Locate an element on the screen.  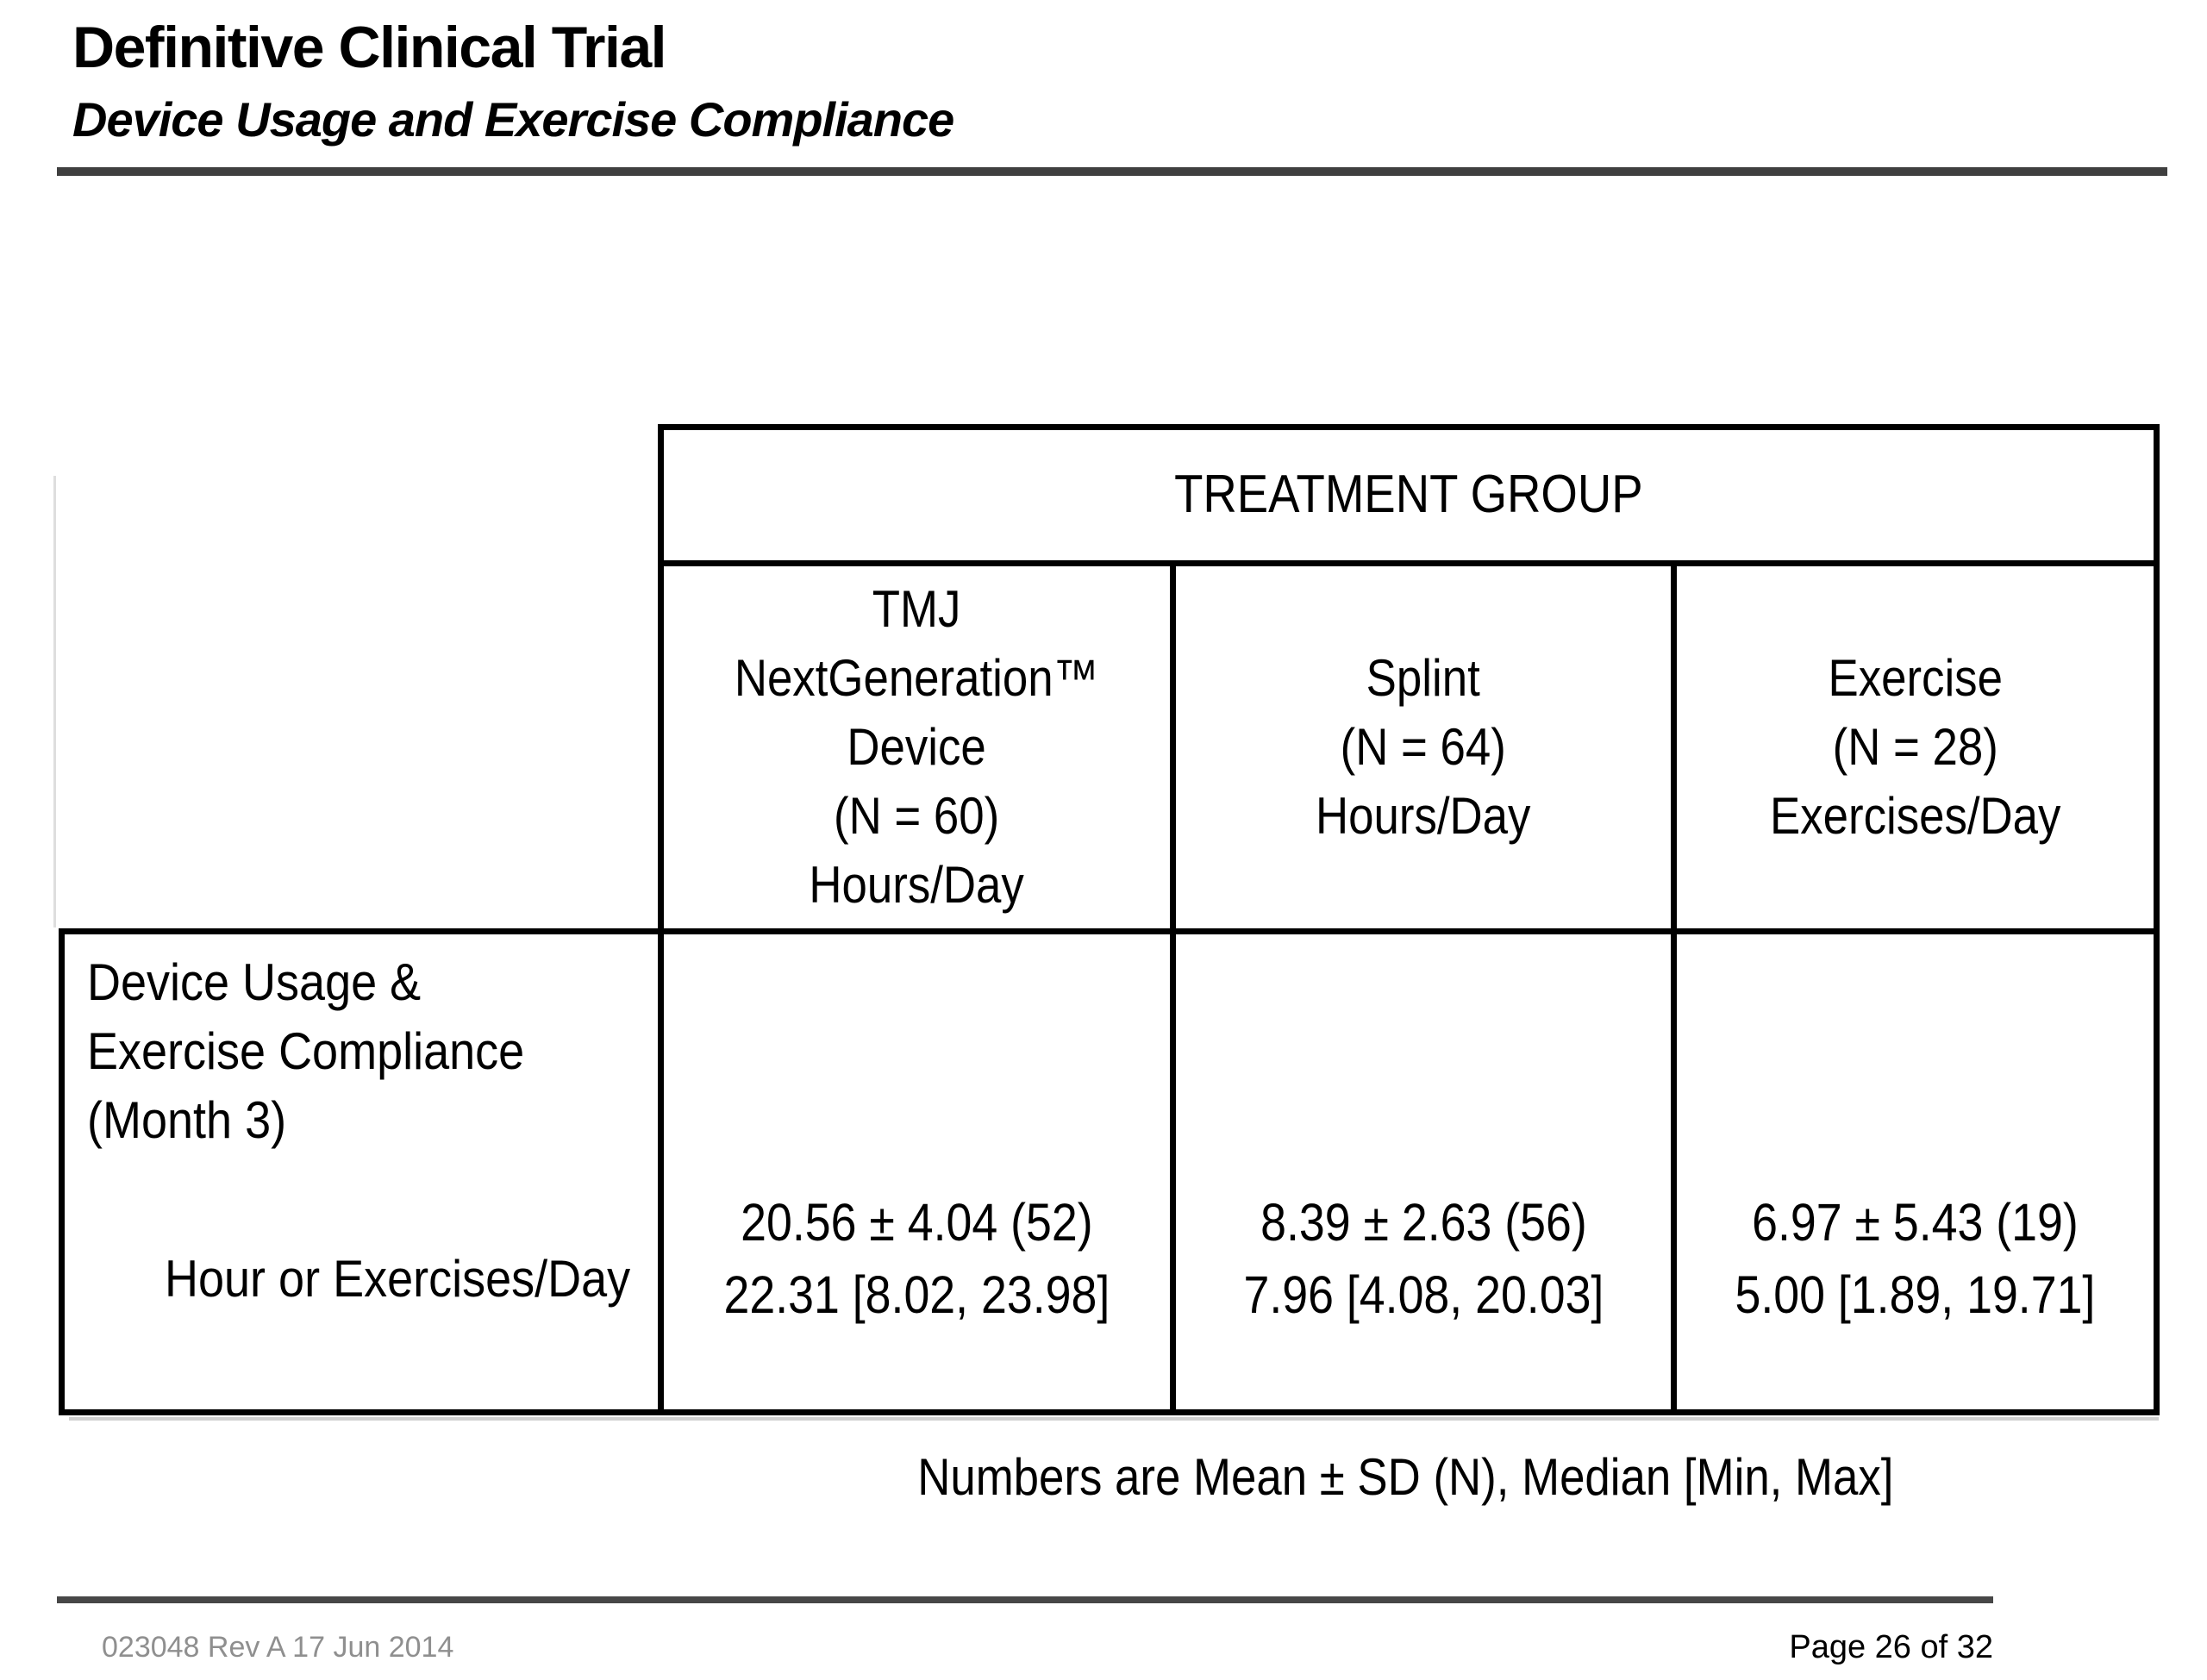
mean-sd-n-value: 6.97 ± 5.43 (19) is located at coordinates (1915, 1222).